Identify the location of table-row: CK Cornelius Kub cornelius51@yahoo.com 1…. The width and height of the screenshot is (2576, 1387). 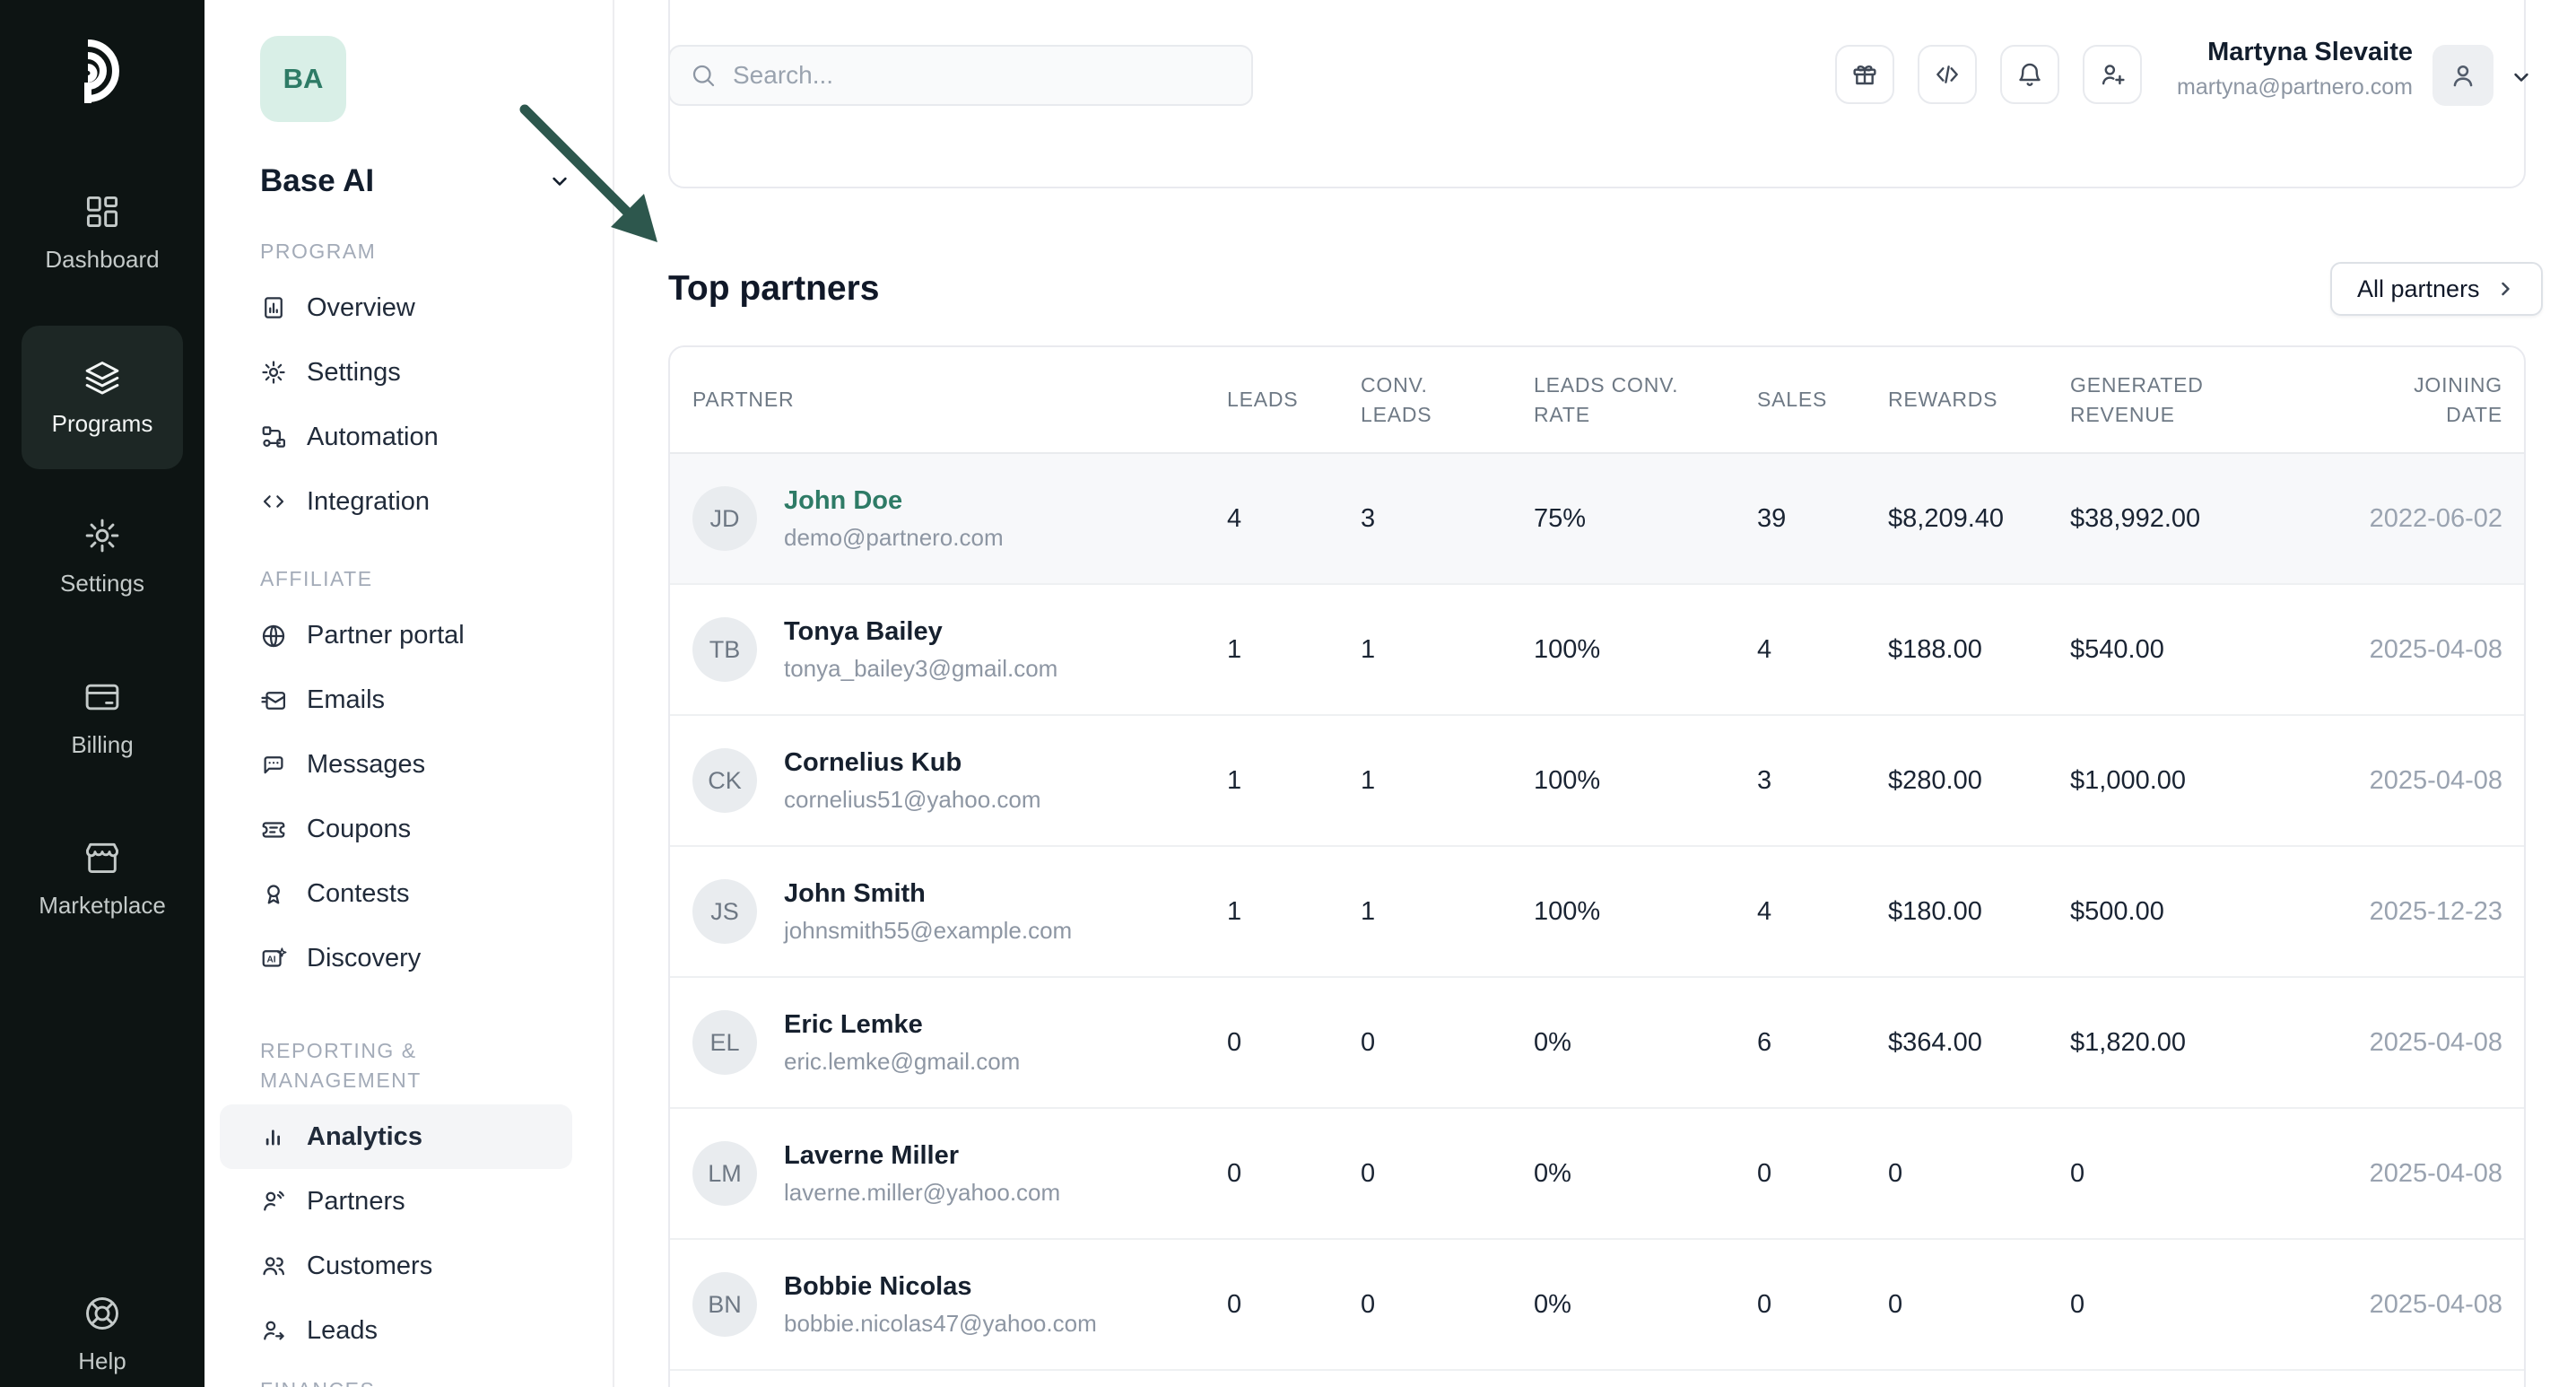
(1597, 781).